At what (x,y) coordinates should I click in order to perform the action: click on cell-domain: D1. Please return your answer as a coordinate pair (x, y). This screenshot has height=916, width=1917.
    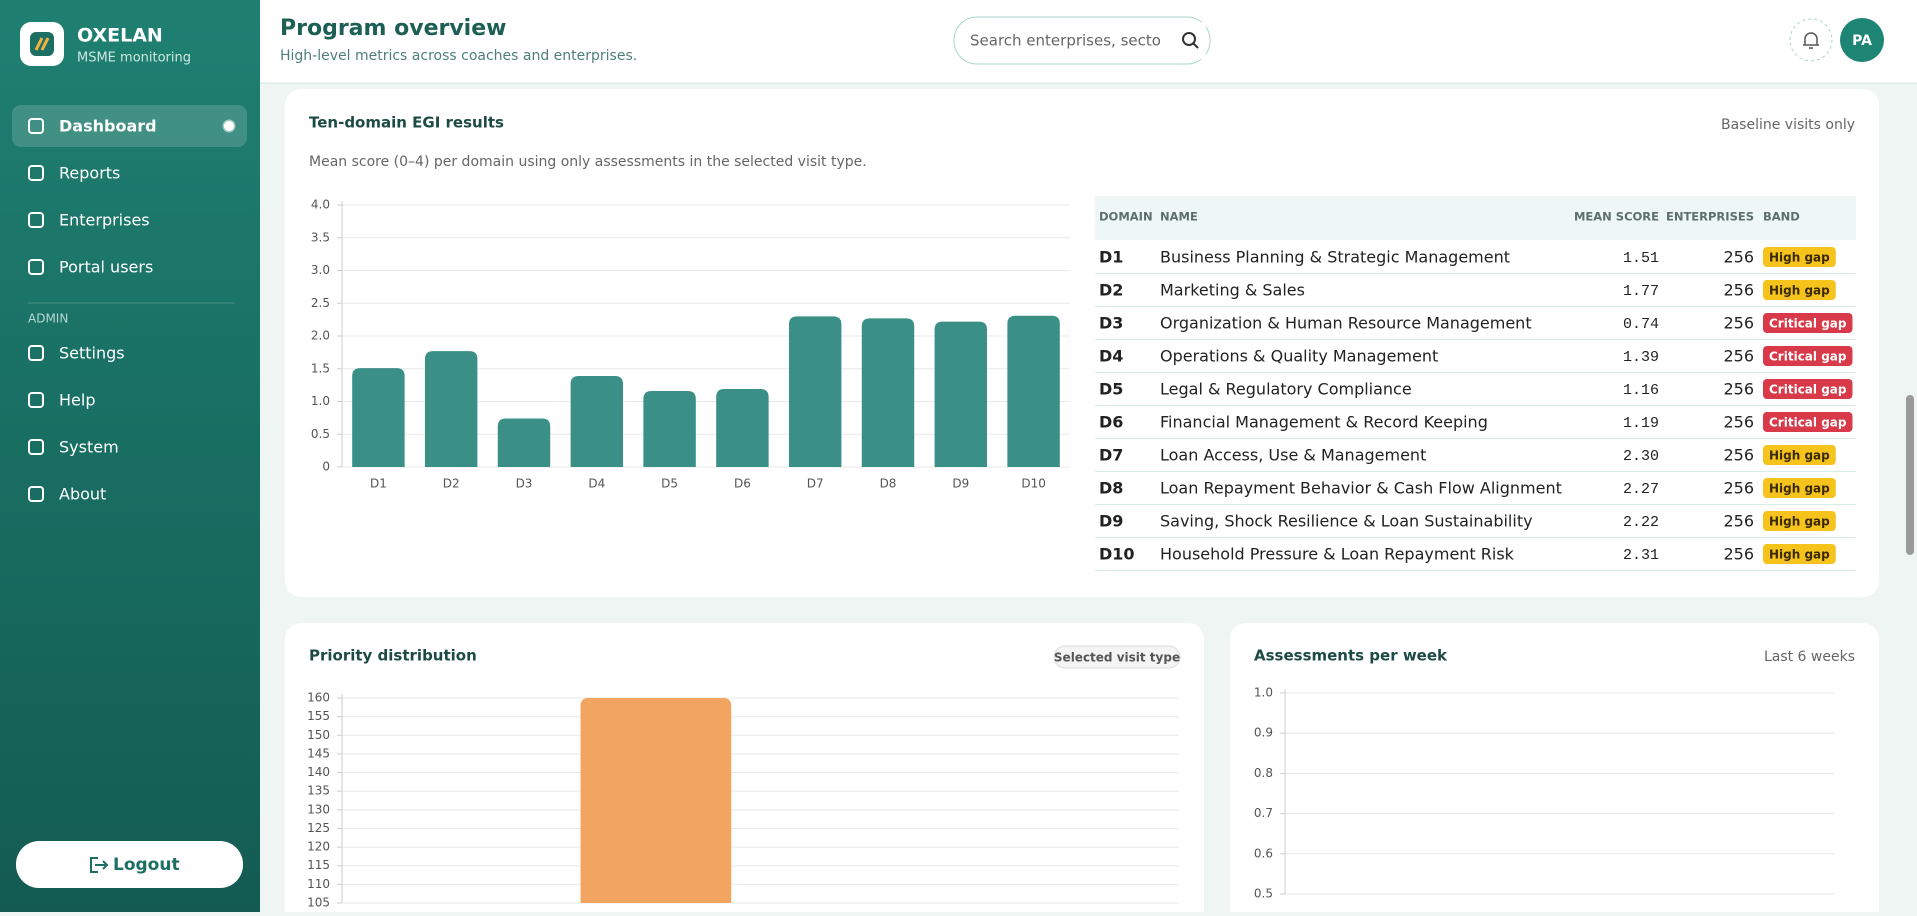
    Looking at the image, I should click on (1111, 257).